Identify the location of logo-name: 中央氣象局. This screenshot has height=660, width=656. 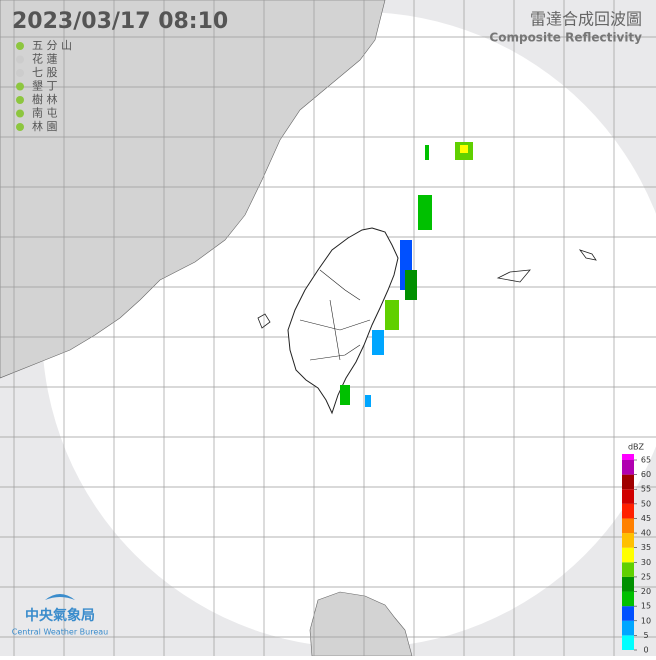
(60, 615).